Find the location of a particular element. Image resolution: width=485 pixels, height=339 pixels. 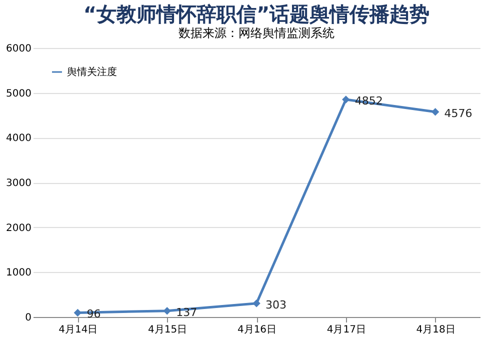

chart-subtitle: 数据来源：网络舆情监测系统 is located at coordinates (256, 33).